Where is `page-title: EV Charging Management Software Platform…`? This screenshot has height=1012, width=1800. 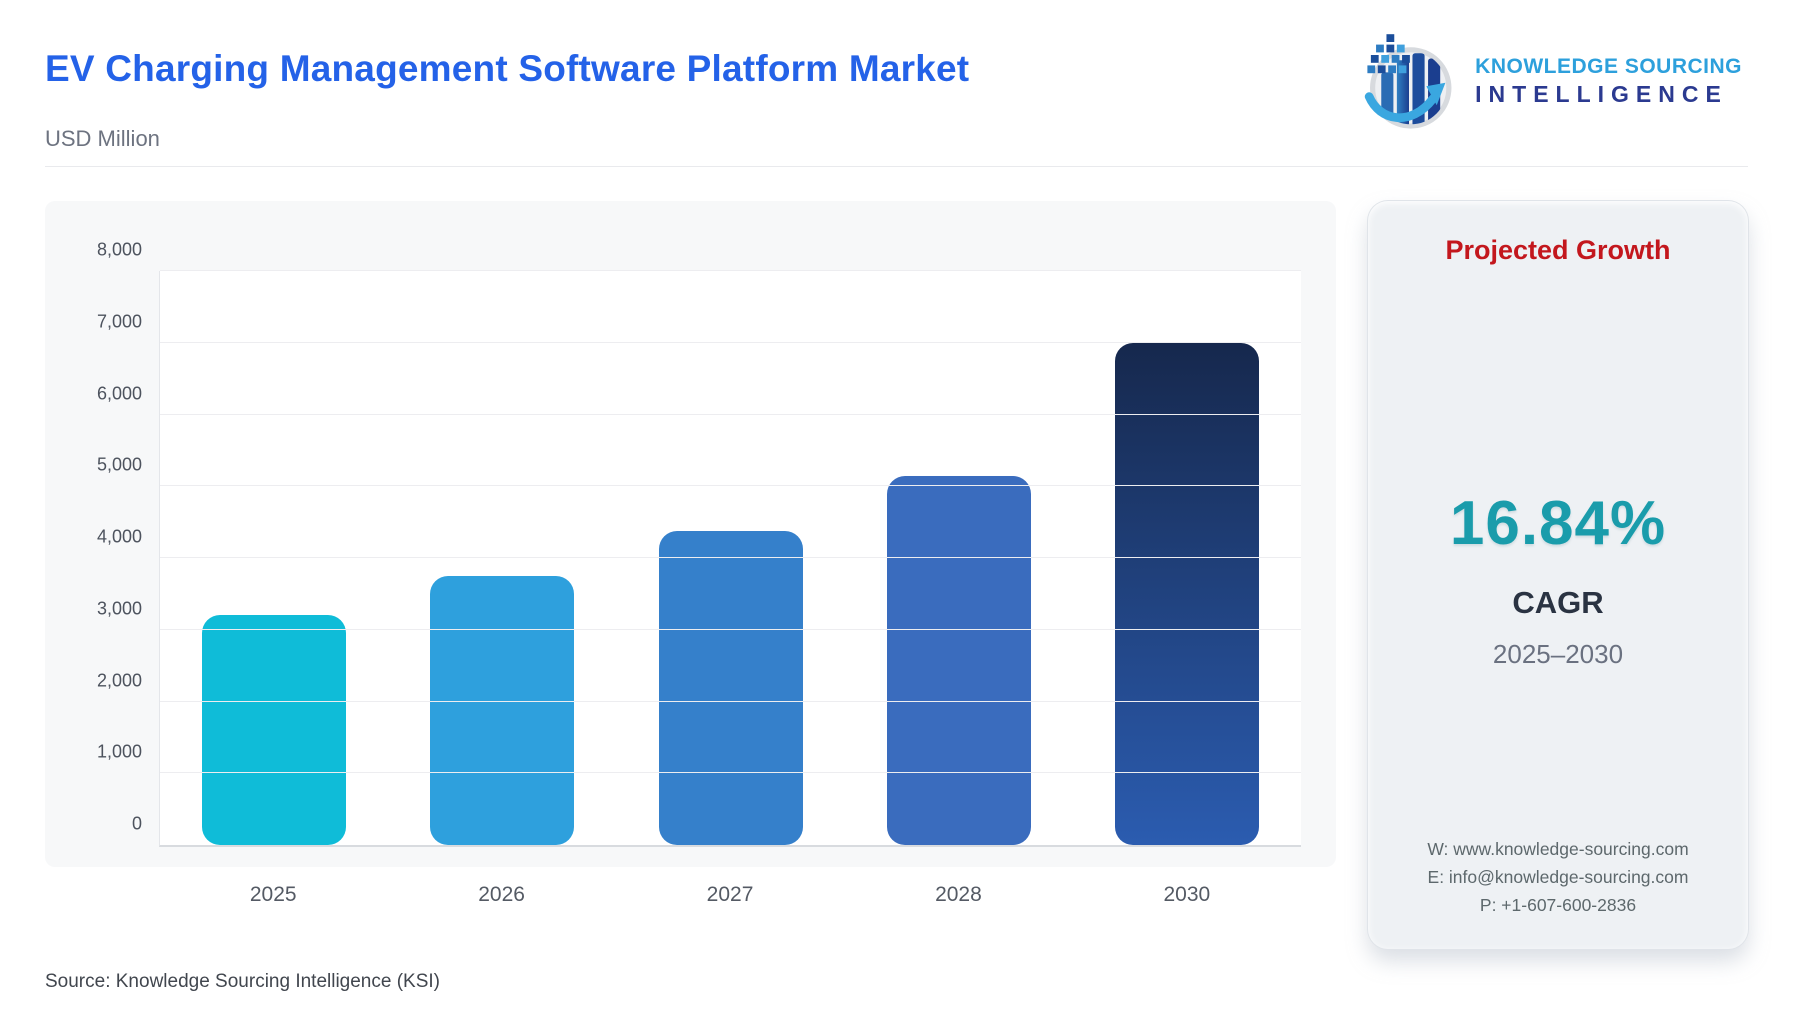 page-title: EV Charging Management Software Platform… is located at coordinates (507, 68).